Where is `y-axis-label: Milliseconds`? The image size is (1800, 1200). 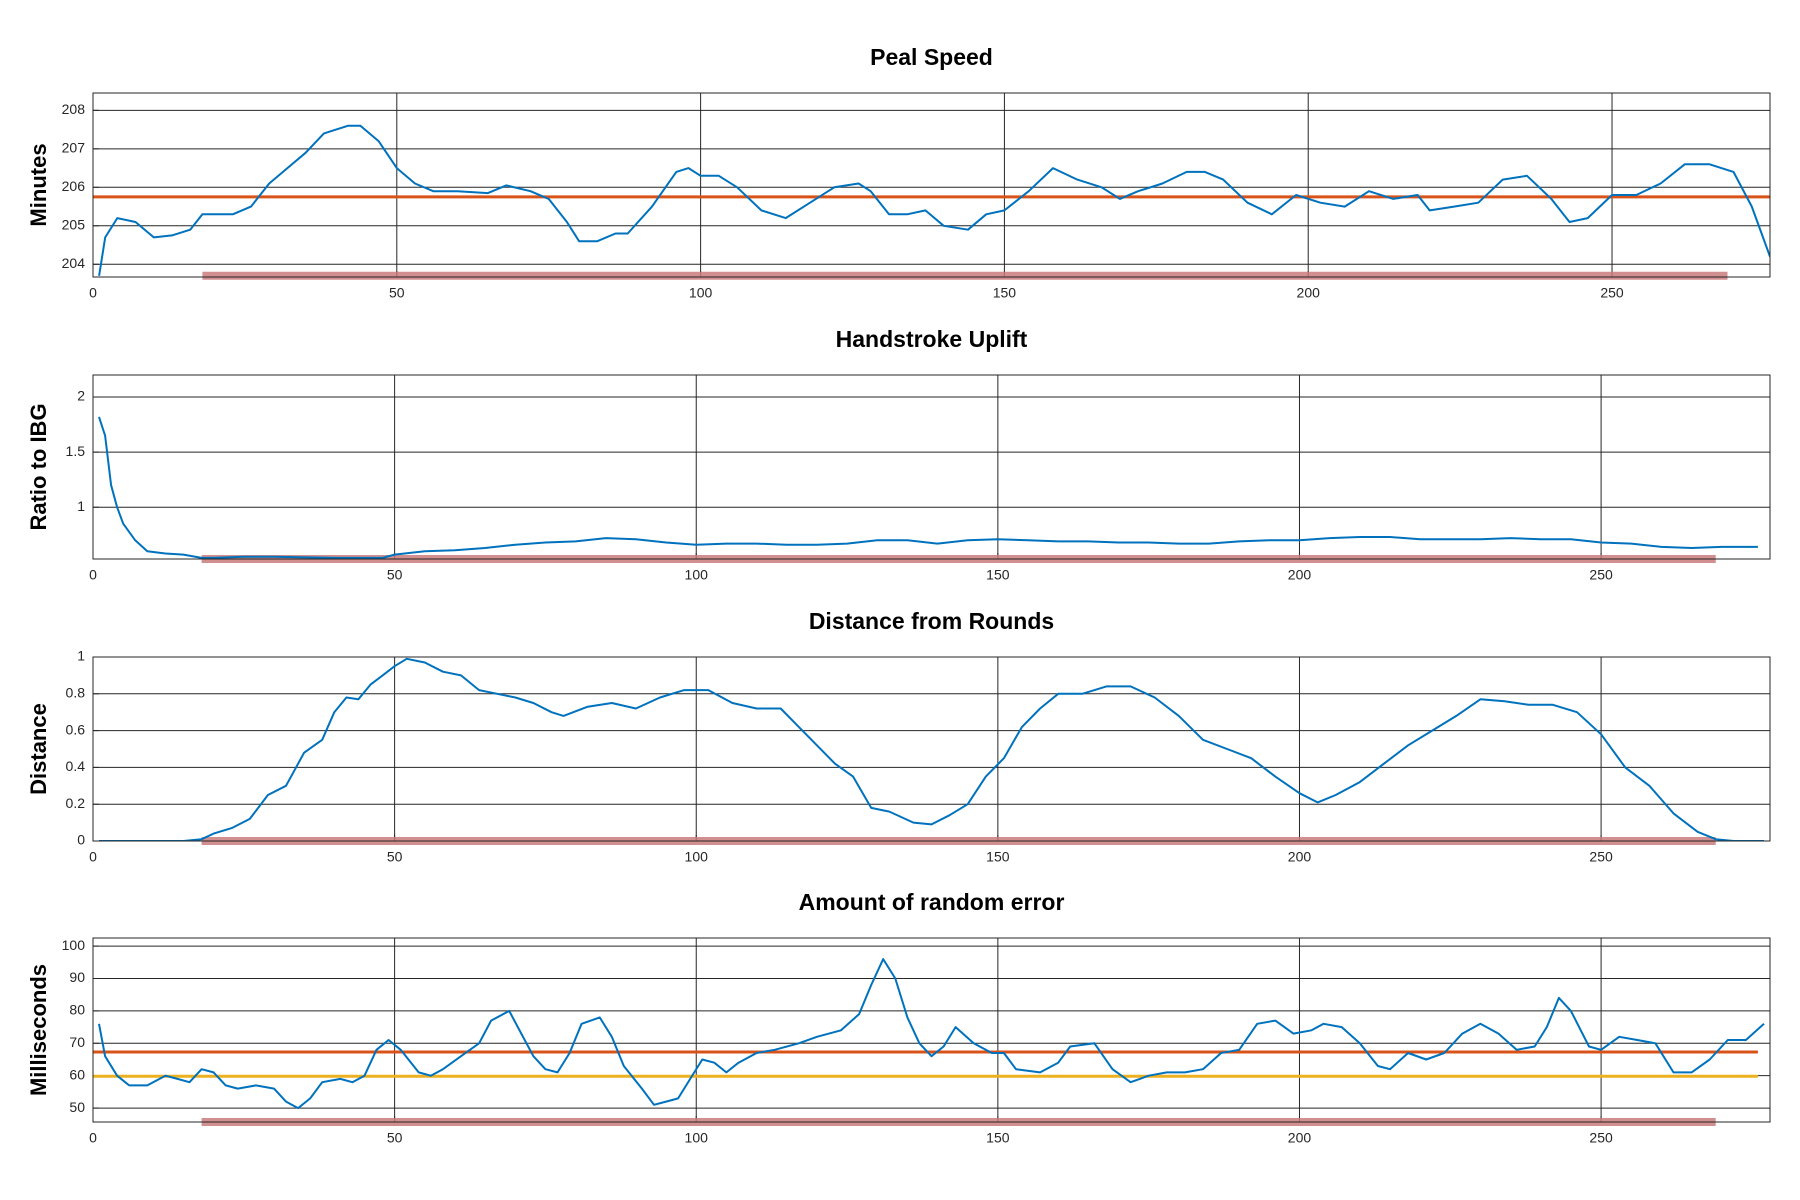
y-axis-label: Milliseconds is located at coordinates (38, 1030).